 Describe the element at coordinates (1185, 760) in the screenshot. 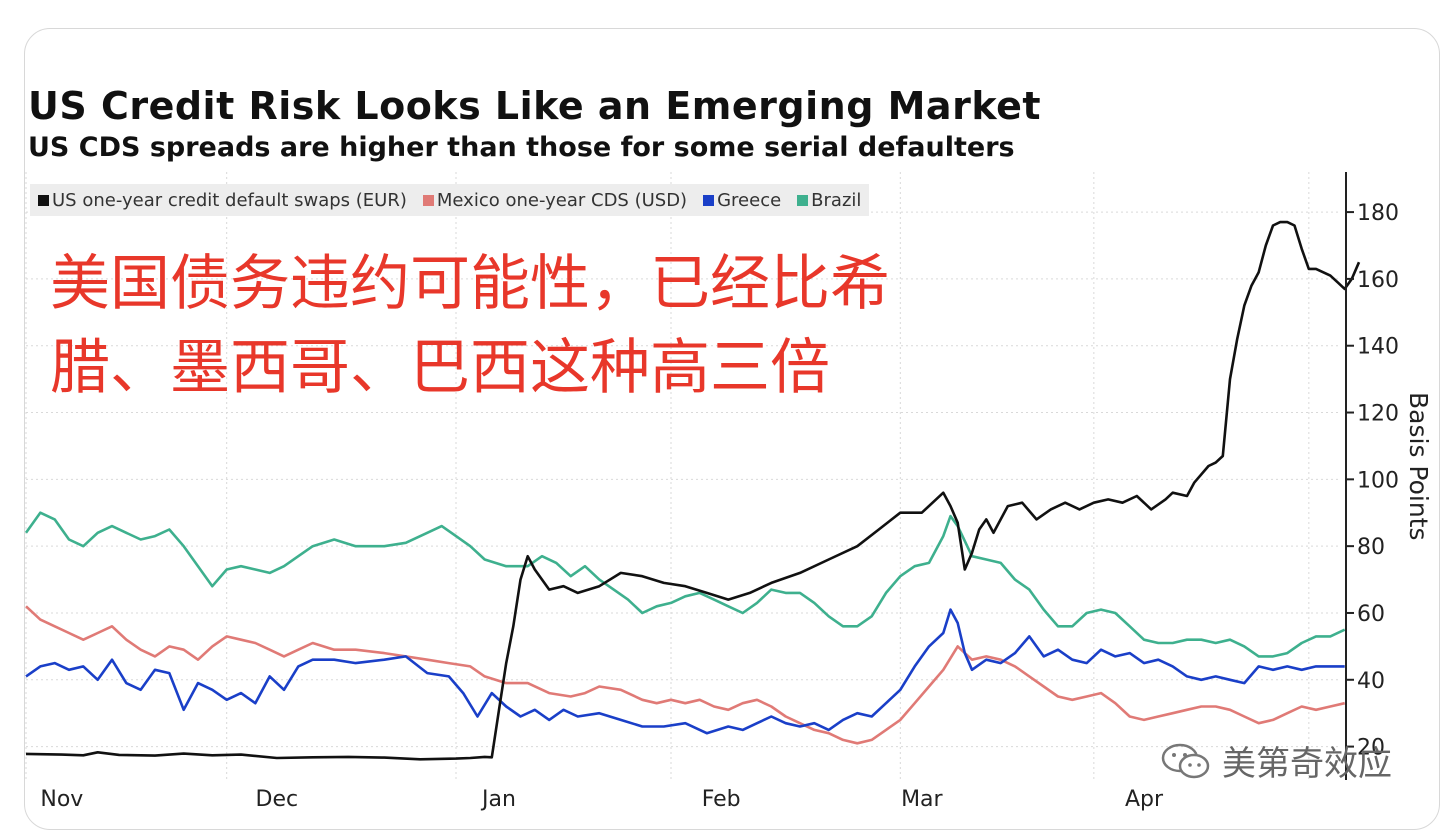

I see `wechat-icon` at that location.